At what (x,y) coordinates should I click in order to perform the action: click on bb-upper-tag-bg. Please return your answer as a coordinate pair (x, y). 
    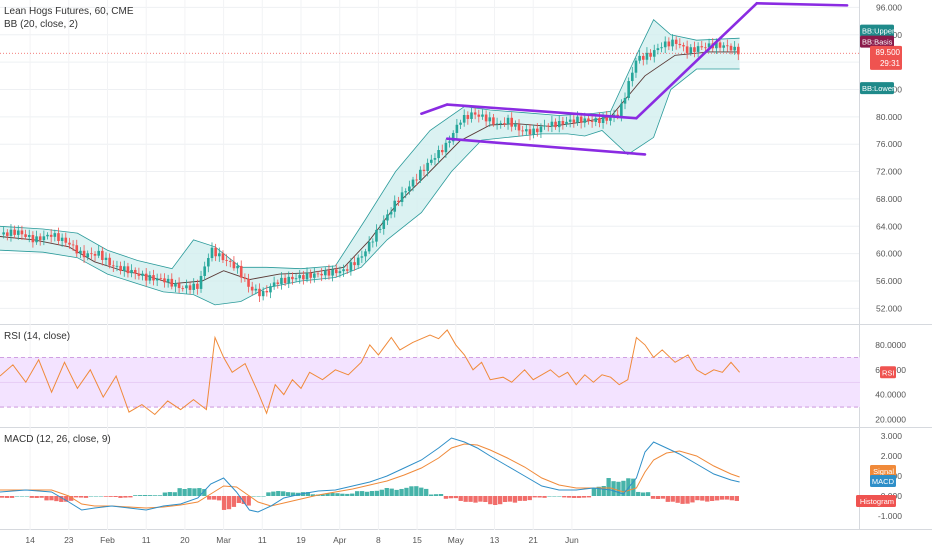
    Looking at the image, I should click on (877, 30).